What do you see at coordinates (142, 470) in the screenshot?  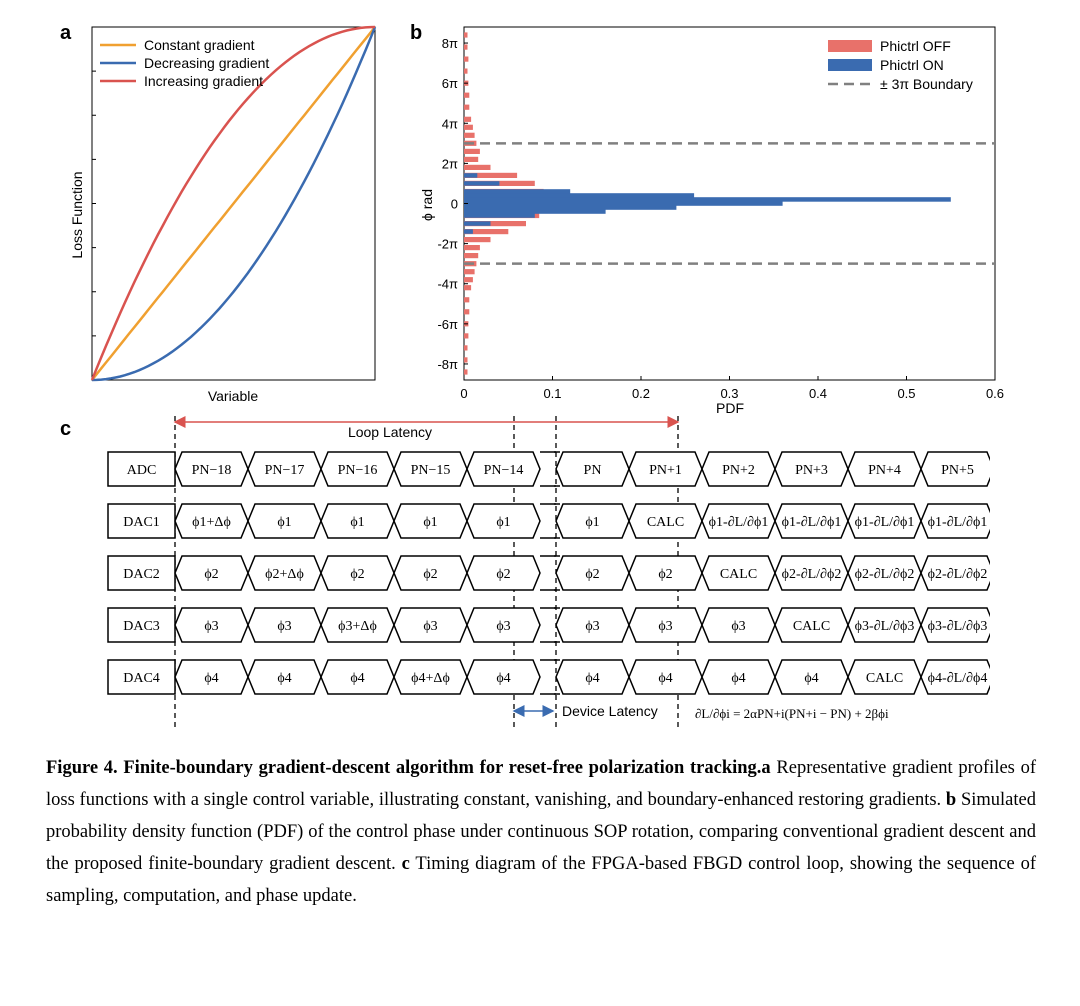 I see `row-label: ADC` at bounding box center [142, 470].